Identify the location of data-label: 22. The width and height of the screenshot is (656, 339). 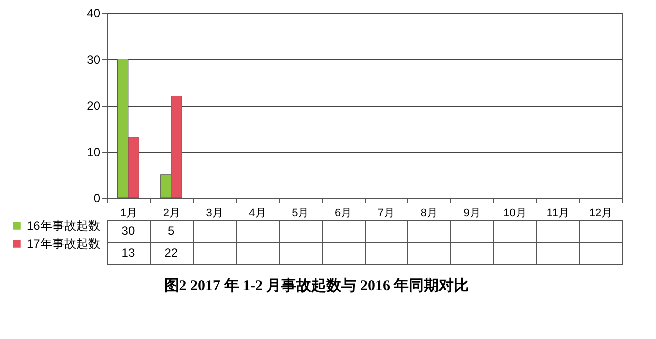
(171, 253).